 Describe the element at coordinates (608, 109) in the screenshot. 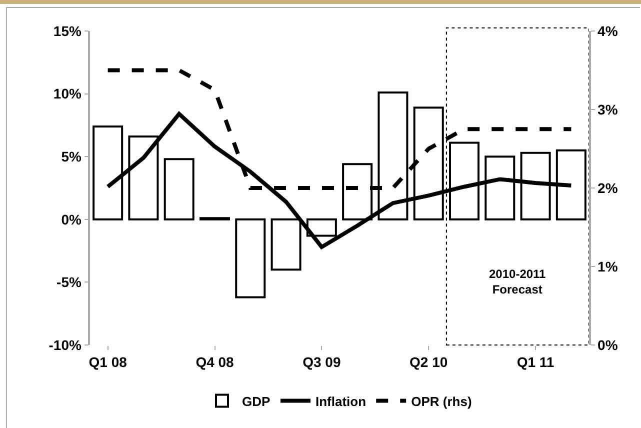

I see `y2-tick-label: 3%` at that location.